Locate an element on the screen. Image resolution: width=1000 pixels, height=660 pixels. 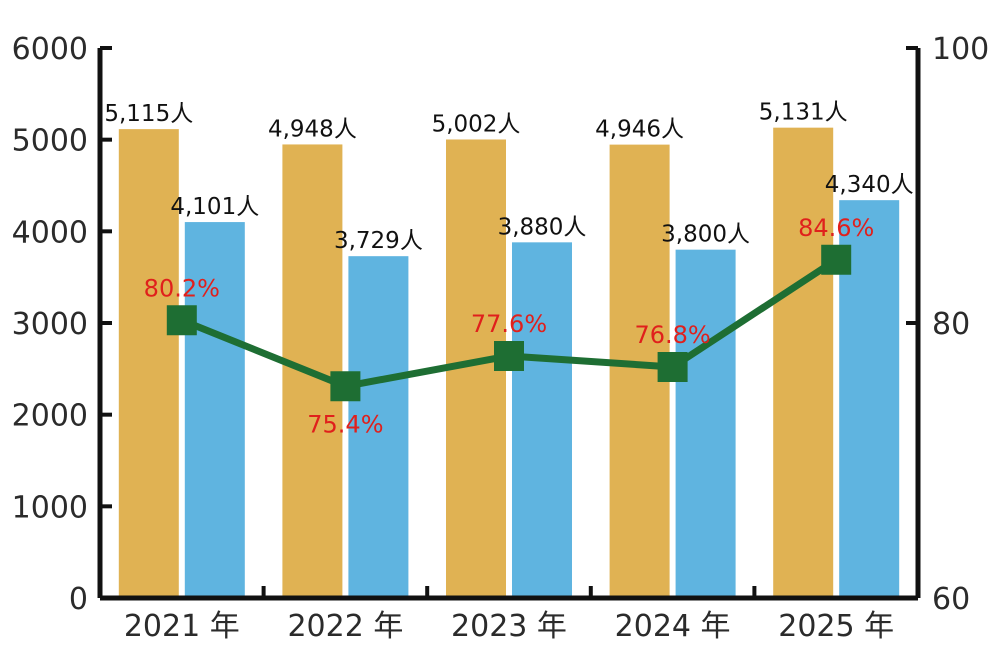
line-label-3: 77.6% is located at coordinates (509, 324).